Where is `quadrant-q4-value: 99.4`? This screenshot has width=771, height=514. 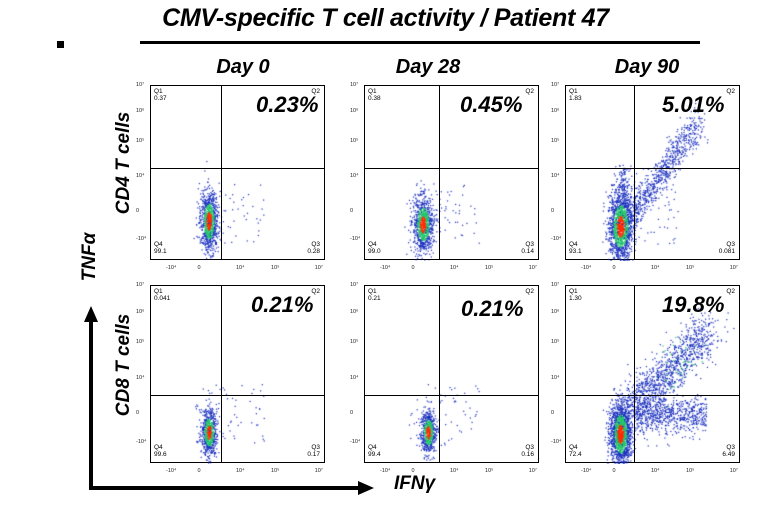 quadrant-q4-value: 99.4 is located at coordinates (374, 454).